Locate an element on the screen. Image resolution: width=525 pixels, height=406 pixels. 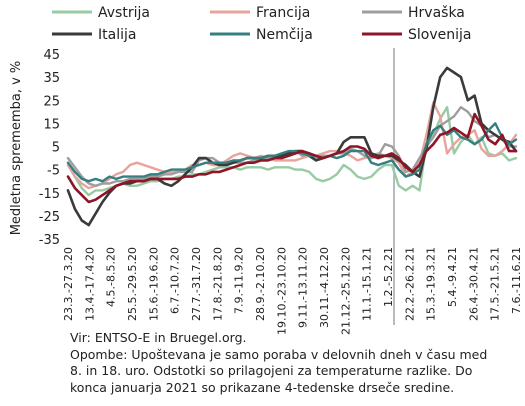
y-tick-label: 35 is located at coordinates (51, 78).